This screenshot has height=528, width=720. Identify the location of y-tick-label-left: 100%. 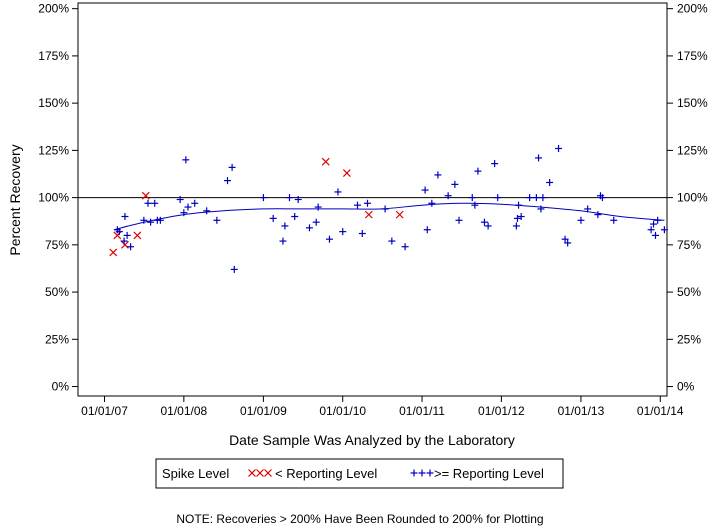
(53, 198).